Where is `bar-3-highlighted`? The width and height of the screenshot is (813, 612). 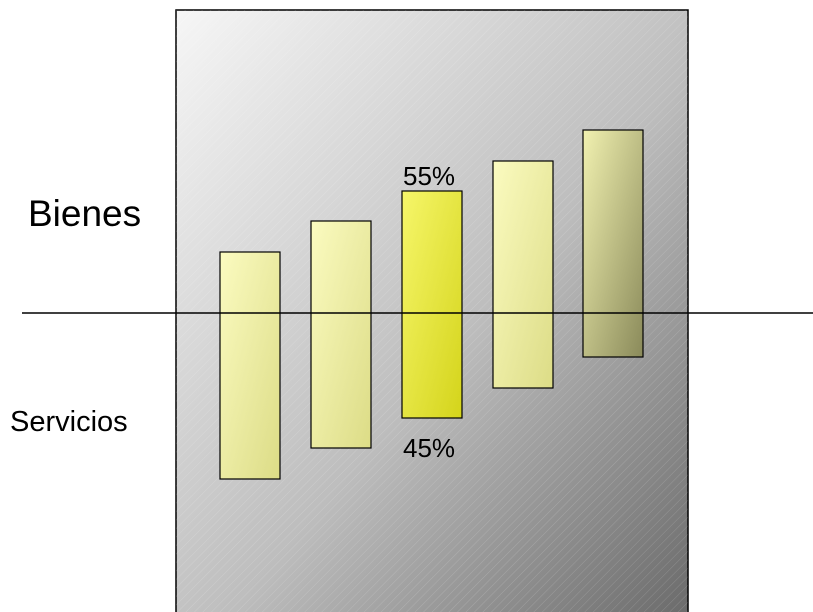 bar-3-highlighted is located at coordinates (432, 304).